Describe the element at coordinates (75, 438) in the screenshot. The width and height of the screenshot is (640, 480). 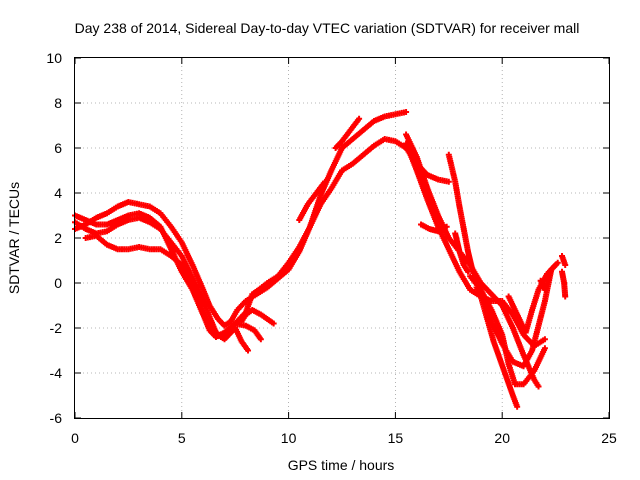
I see `x-tick-label: 0` at that location.